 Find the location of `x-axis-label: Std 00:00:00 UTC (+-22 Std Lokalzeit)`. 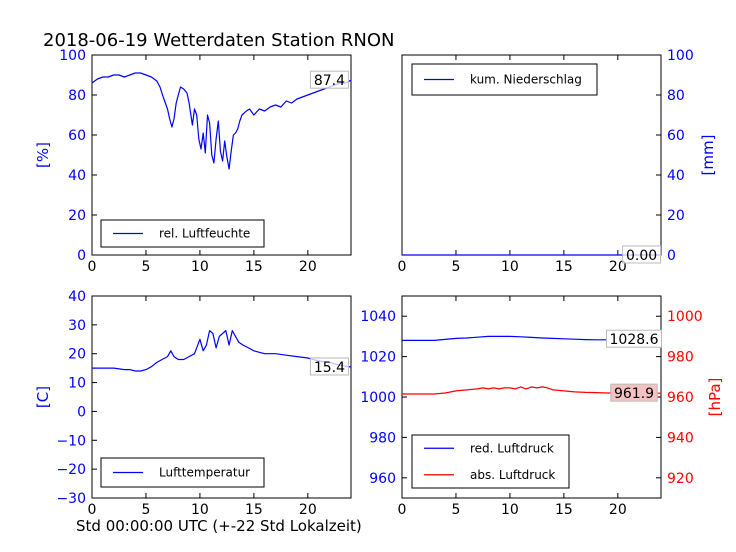

x-axis-label: Std 00:00:00 UTC (+-22 Std Lokalzeit) is located at coordinates (219, 526).